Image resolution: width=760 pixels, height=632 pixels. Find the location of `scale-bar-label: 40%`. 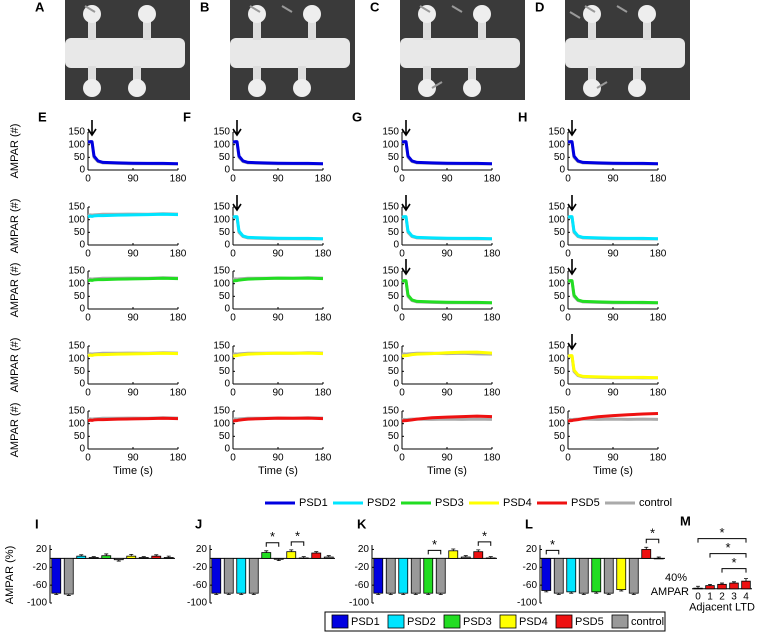

scale-bar-label: 40% is located at coordinates (676, 578).